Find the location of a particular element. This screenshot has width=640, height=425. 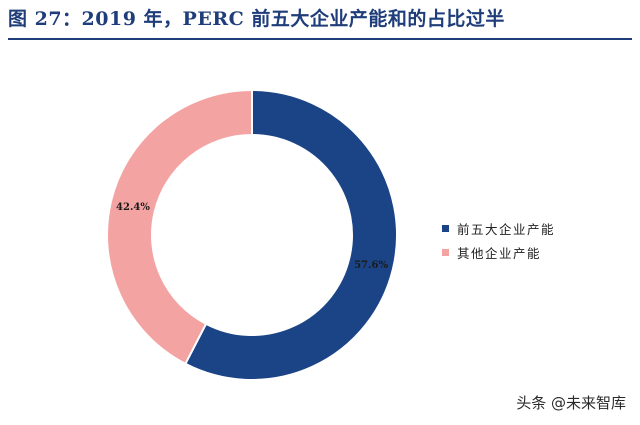

figure-title: 图 27：2019 年，PERC 前五大企业产能和的占比过半 is located at coordinates (256, 19).